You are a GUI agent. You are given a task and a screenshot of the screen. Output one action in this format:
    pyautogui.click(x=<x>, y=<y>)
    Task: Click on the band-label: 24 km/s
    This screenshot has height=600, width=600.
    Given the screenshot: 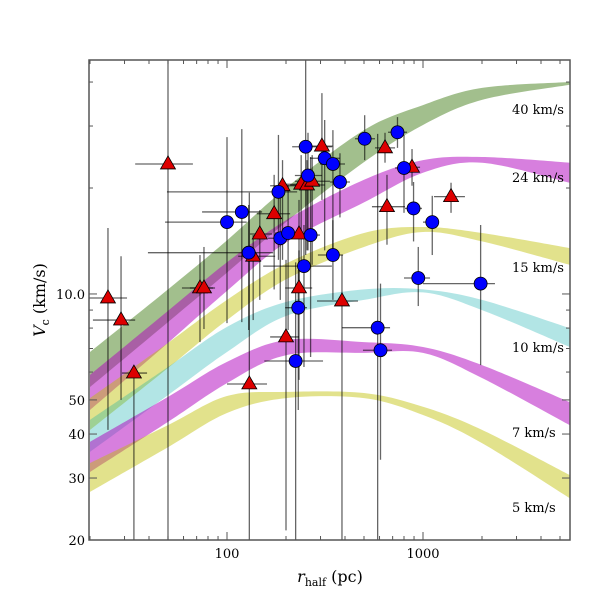 What is the action you would take?
    pyautogui.click(x=538, y=178)
    